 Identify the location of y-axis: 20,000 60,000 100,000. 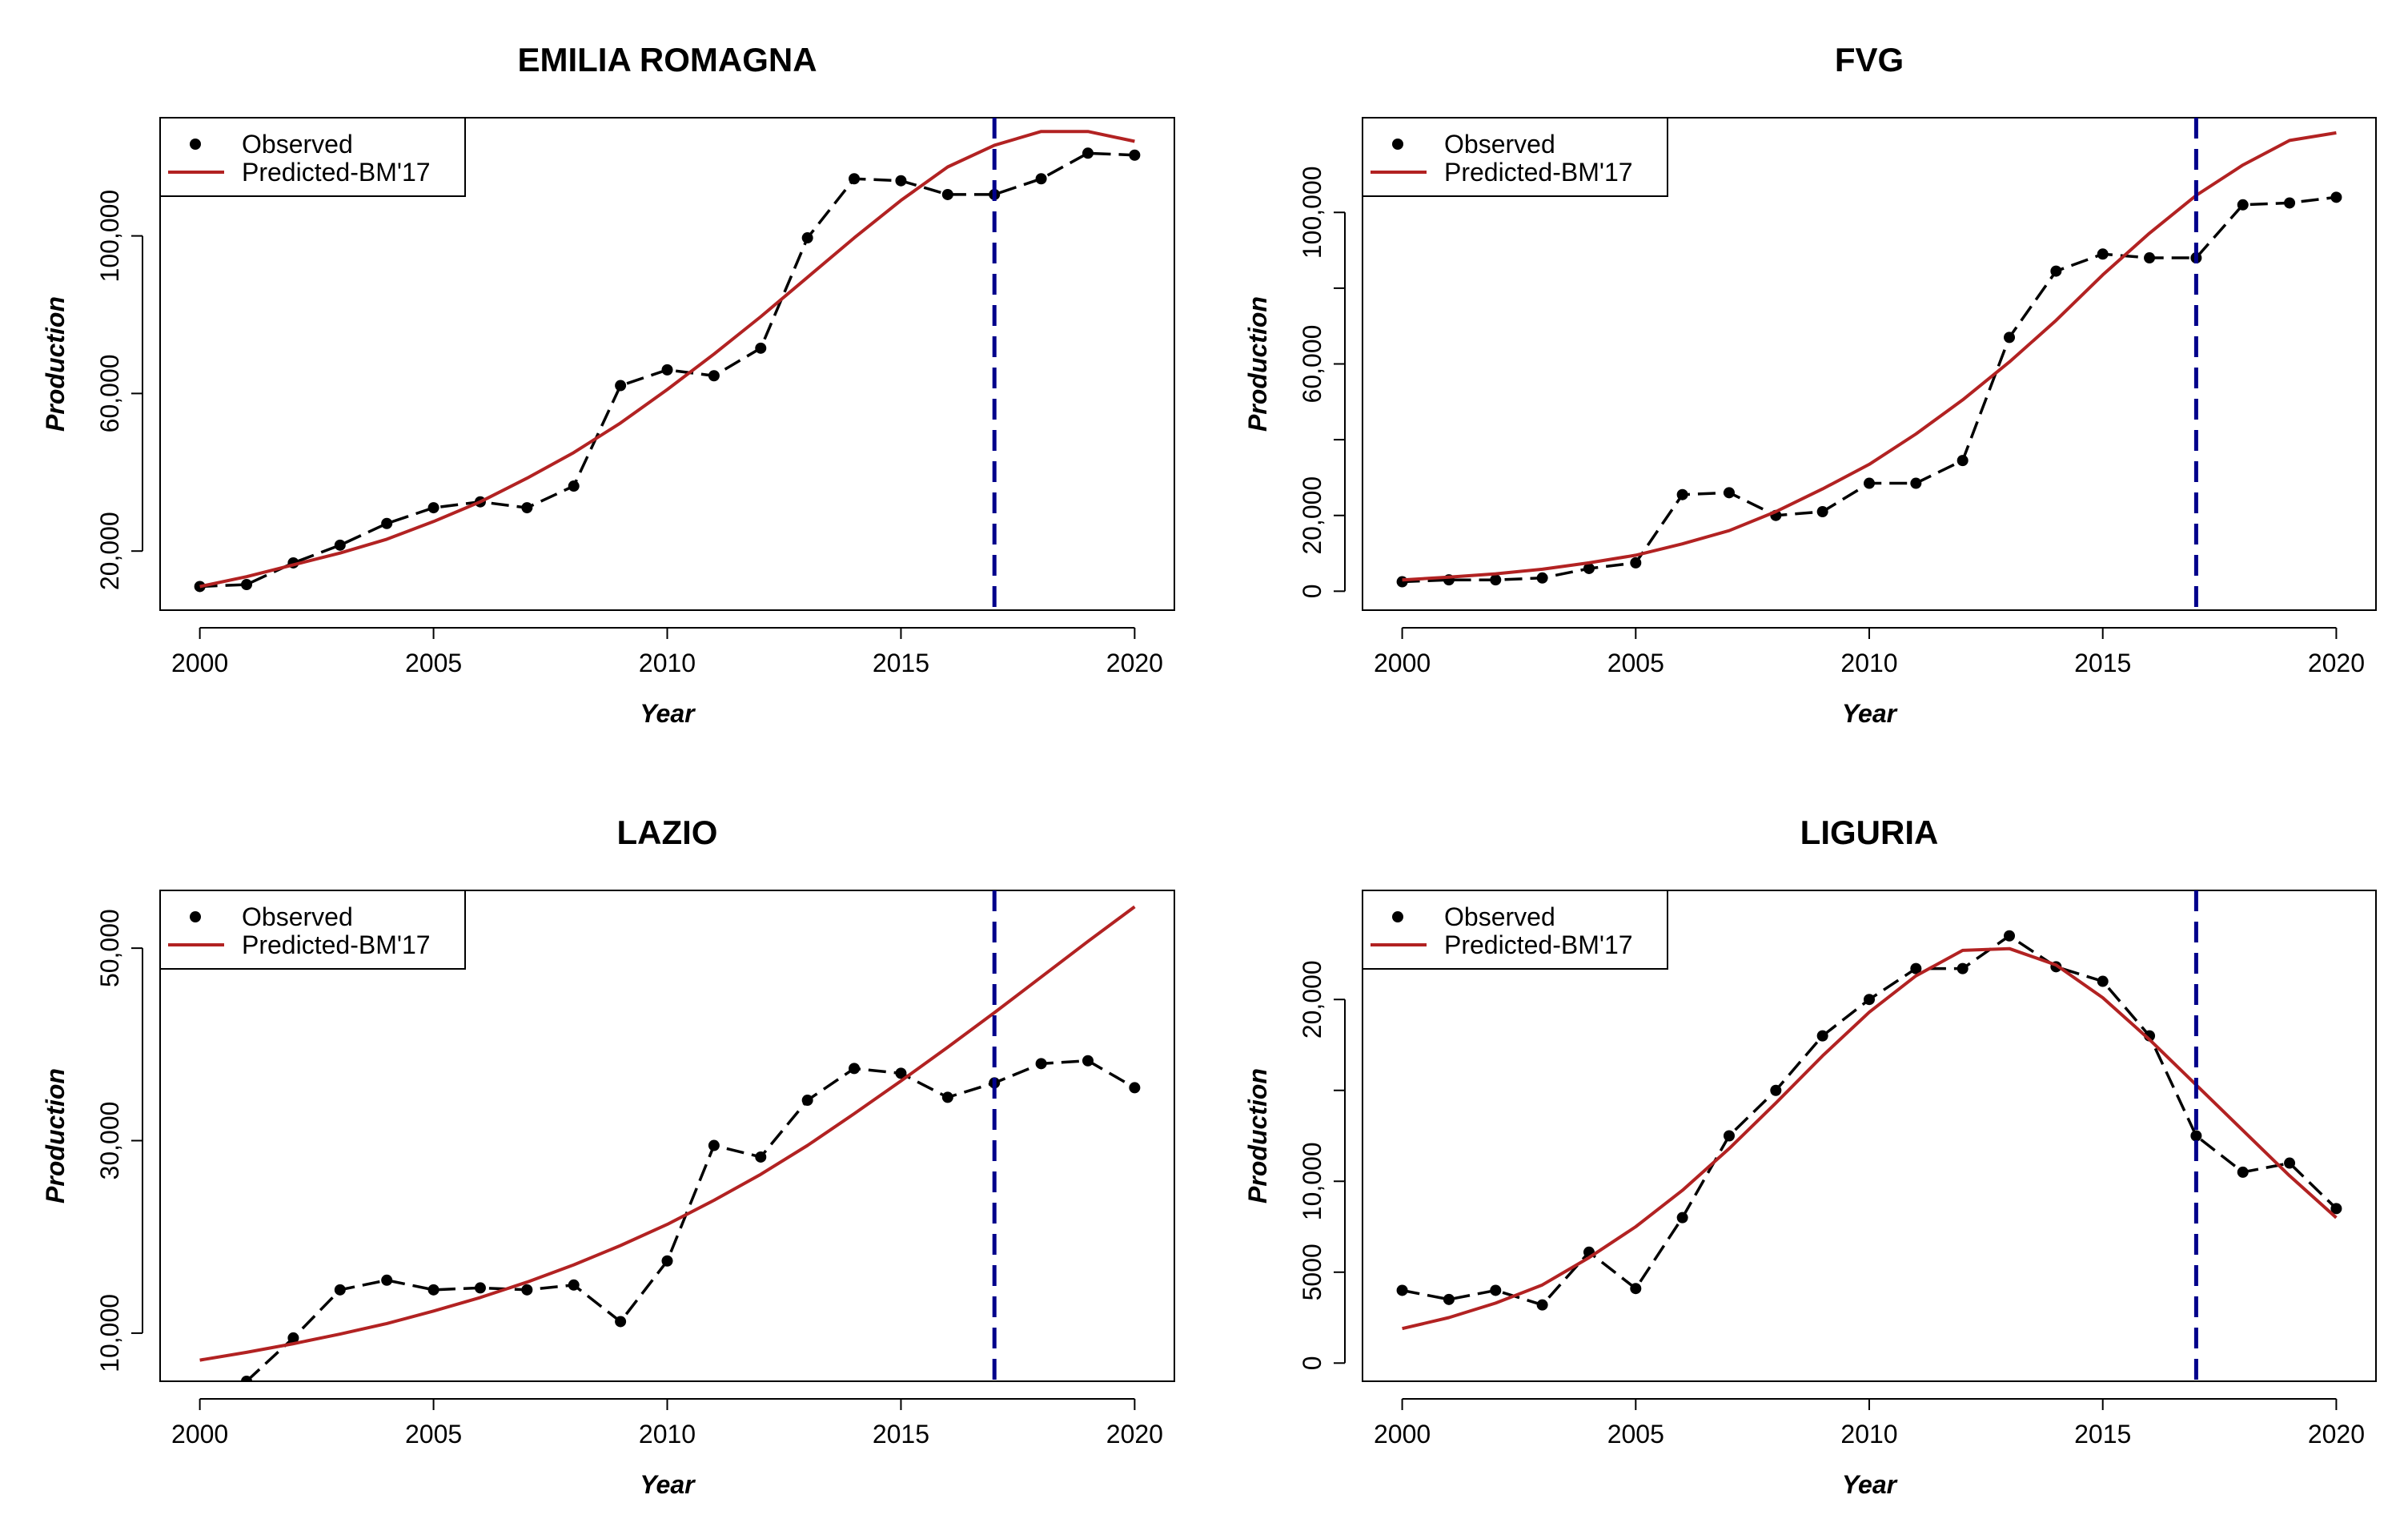
(119, 390).